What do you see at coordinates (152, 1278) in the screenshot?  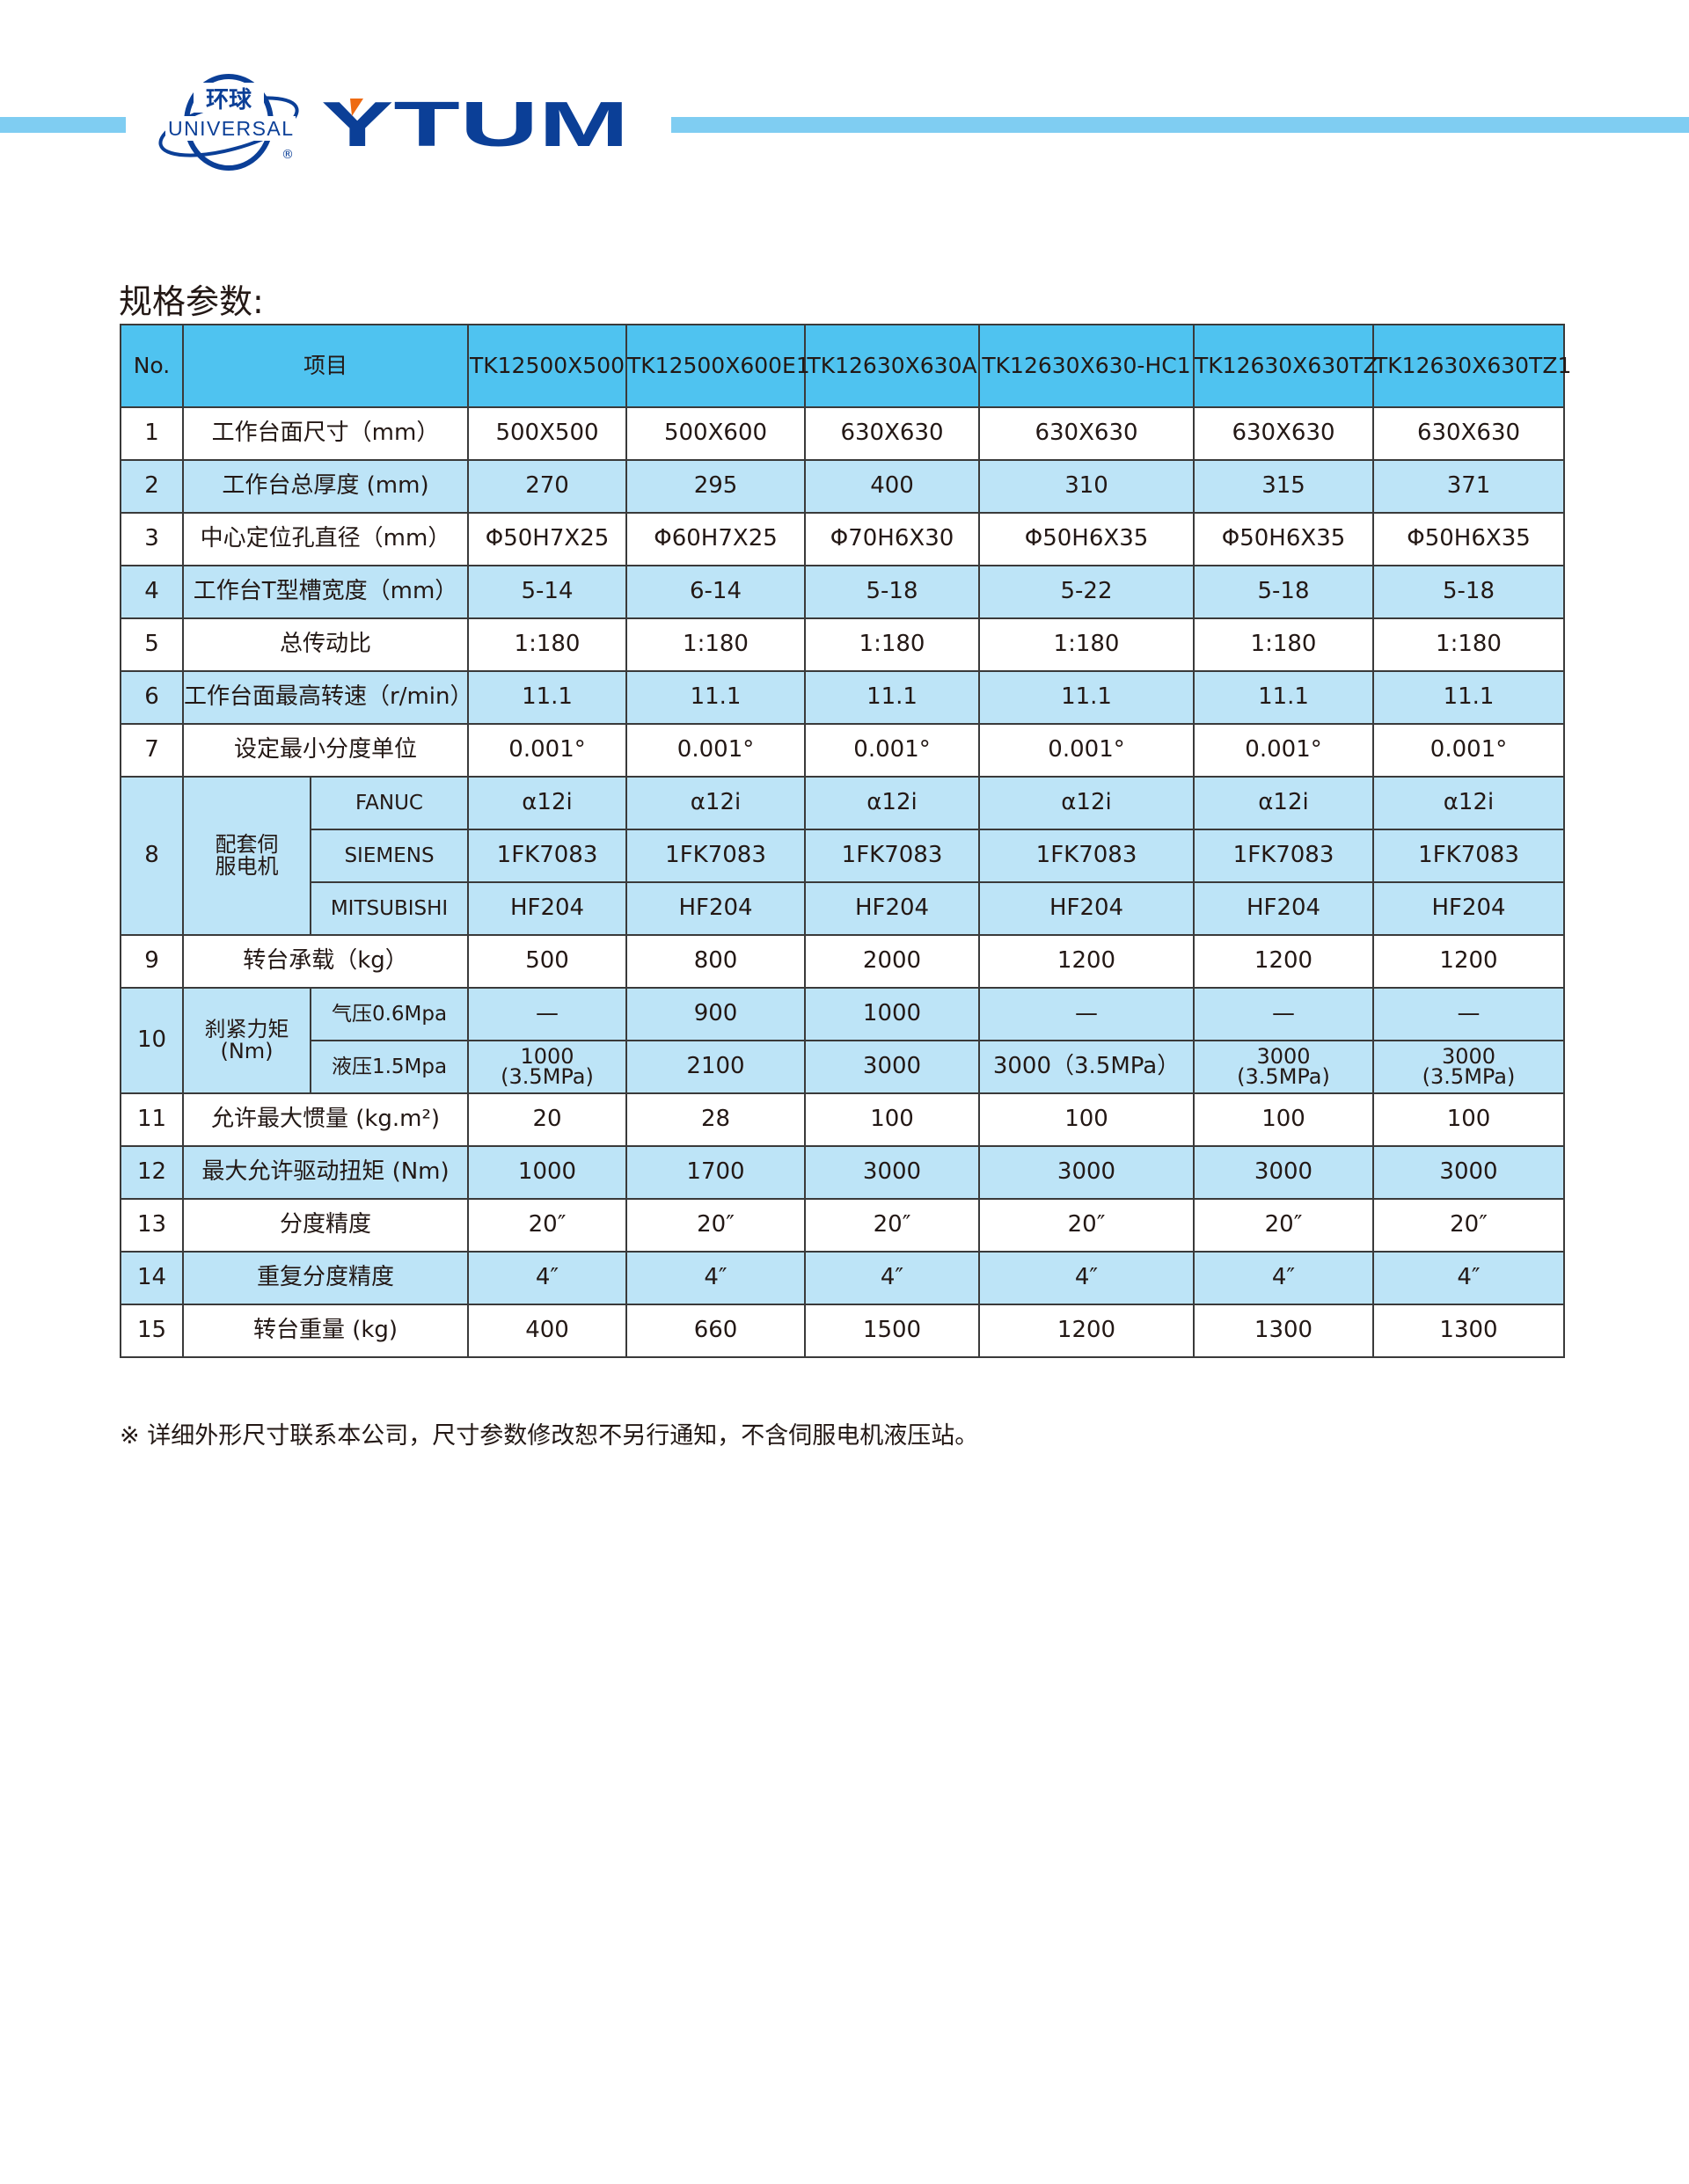 I see `row-number: 14` at bounding box center [152, 1278].